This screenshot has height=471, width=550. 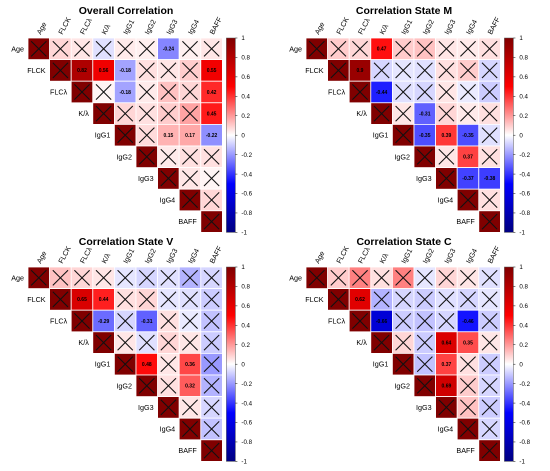 What do you see at coordinates (64, 25) in the screenshot?
I see `column-label: FLCK` at bounding box center [64, 25].